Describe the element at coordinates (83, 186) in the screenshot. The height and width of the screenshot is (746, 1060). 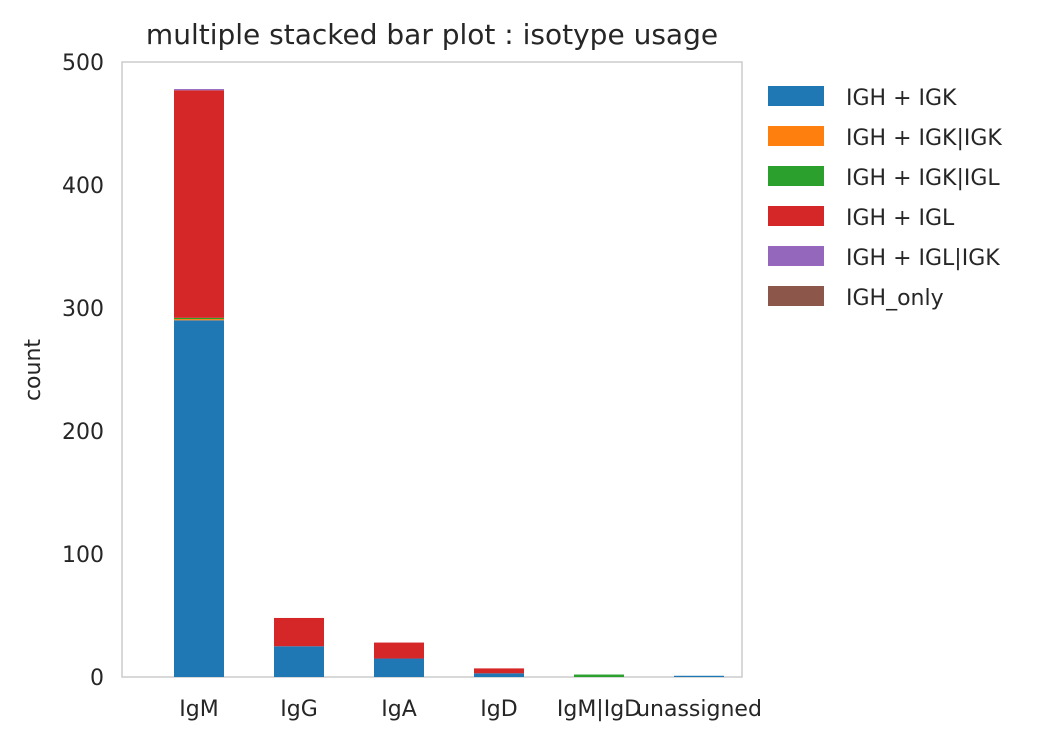
I see `y-tick-label: 400` at that location.